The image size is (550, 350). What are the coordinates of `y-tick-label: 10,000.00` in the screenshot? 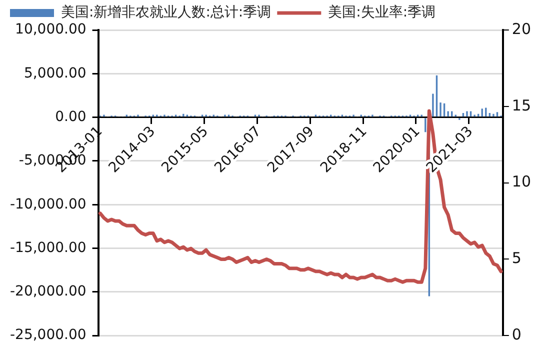 It's located at (50, 30).